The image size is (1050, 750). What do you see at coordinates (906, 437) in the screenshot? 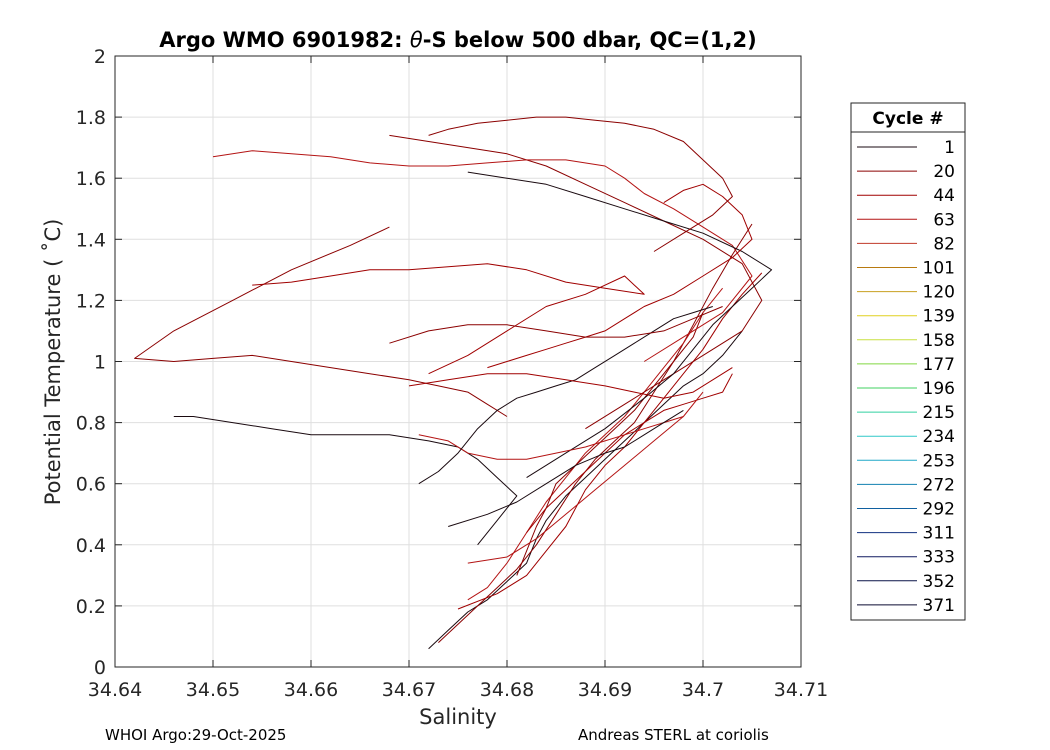
I see `legend-entry: 234` at bounding box center [906, 437].